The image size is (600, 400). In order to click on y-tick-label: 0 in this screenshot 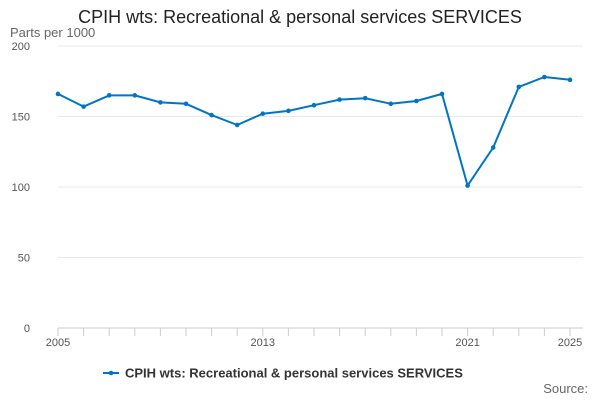, I will do `click(27, 329)`.